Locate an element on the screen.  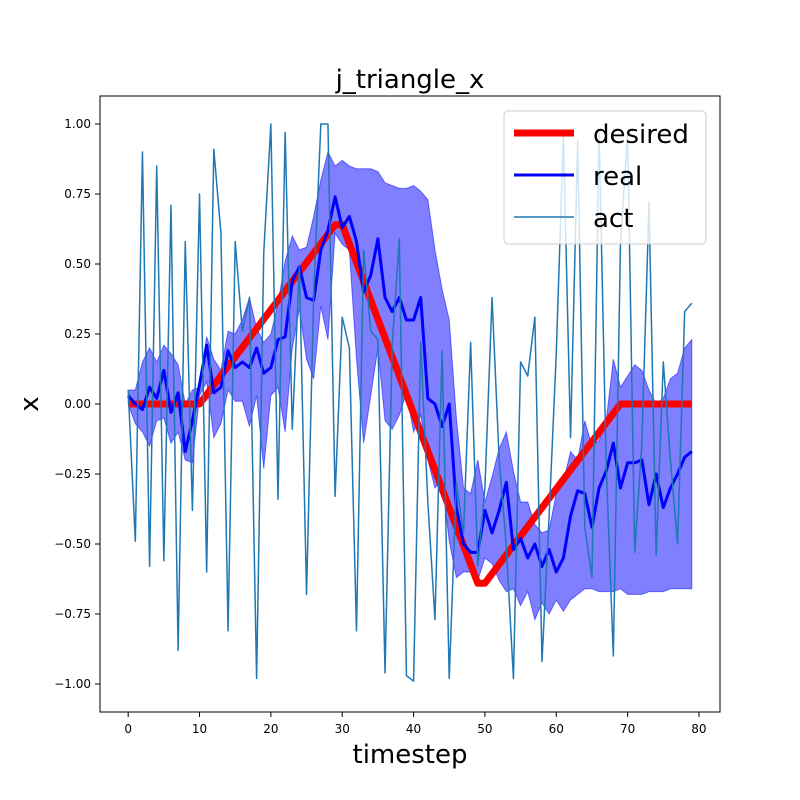
x-axis: 0 10 20 30 40 50 60 70 80 is located at coordinates (415, 724).